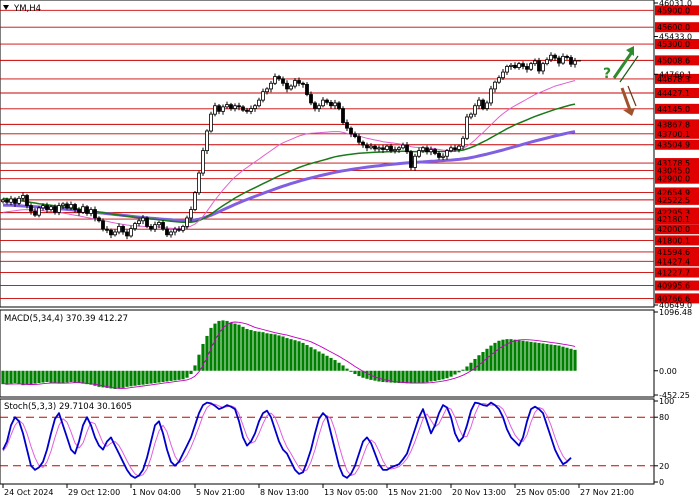 This screenshot has width=700, height=500. What do you see at coordinates (664, 417) in the screenshot?
I see `stochastic-axis-label: 80` at bounding box center [664, 417].